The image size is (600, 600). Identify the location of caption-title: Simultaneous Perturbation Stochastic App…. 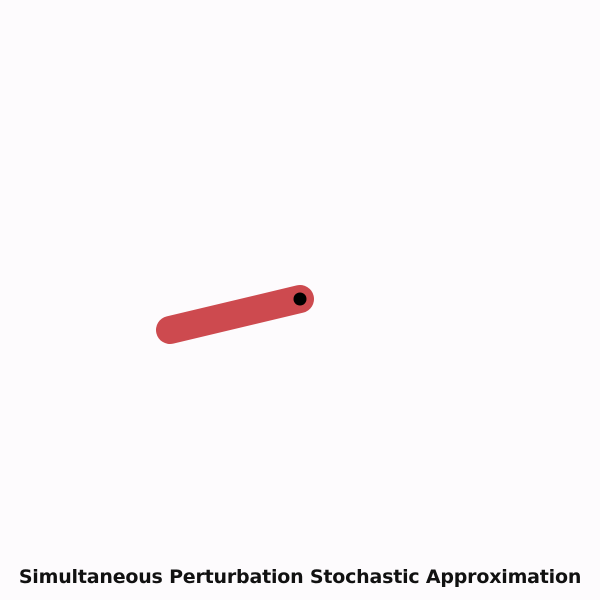
(300, 577).